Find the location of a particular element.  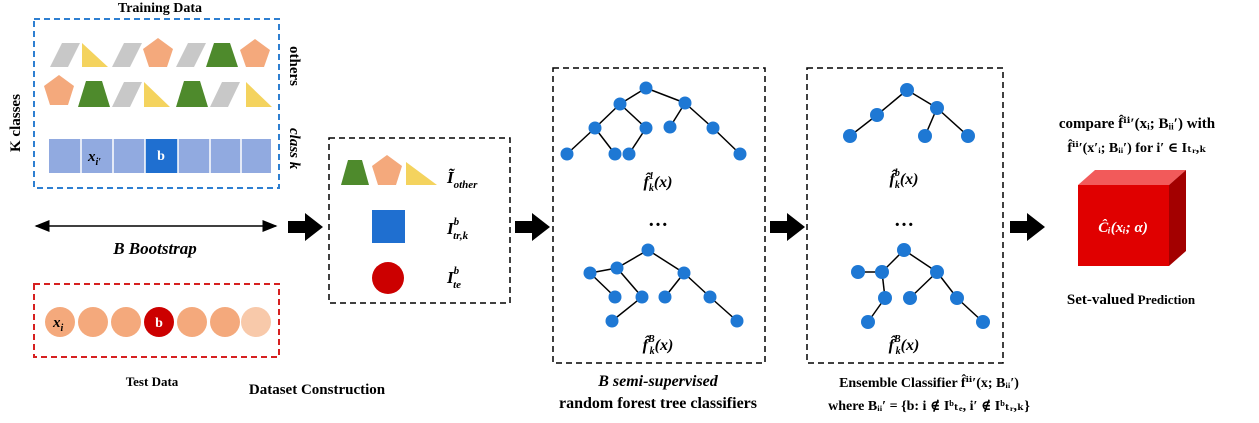

i-tr-k-label: Ib tr,k is located at coordinates (457, 229).